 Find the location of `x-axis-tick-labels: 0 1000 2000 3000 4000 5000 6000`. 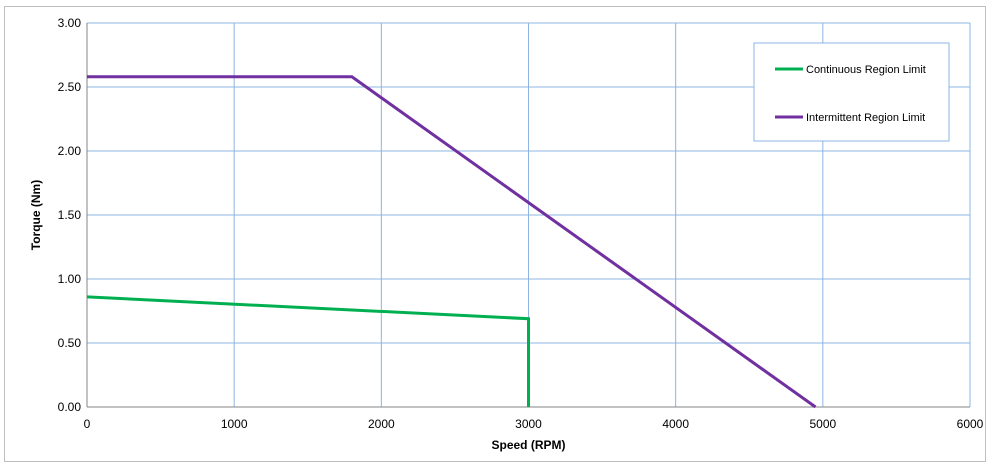

x-axis-tick-labels: 0 1000 2000 3000 4000 5000 6000 is located at coordinates (534, 424).